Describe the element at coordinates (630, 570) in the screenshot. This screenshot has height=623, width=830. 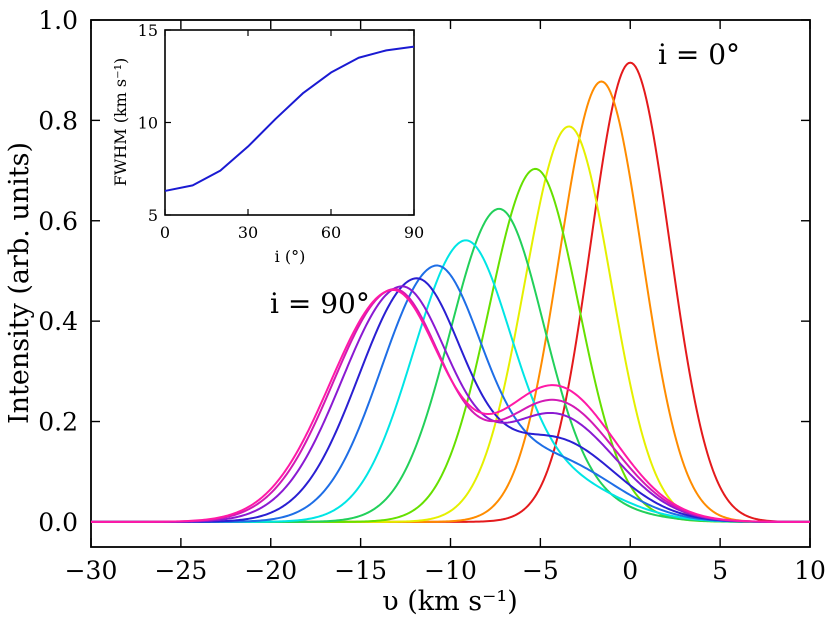
I see `main-x-tick-label: 0` at that location.